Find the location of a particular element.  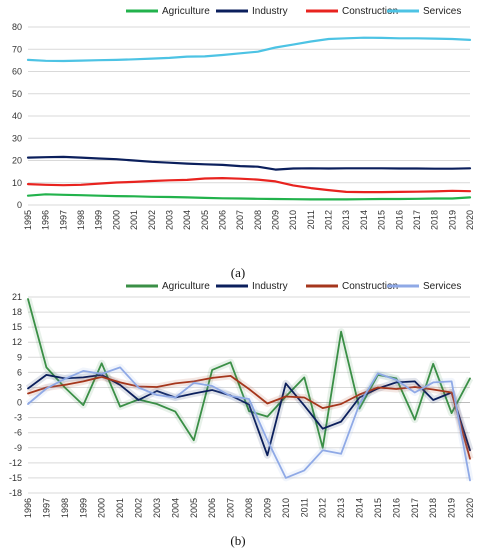

series-line-services is located at coordinates (249, 49).